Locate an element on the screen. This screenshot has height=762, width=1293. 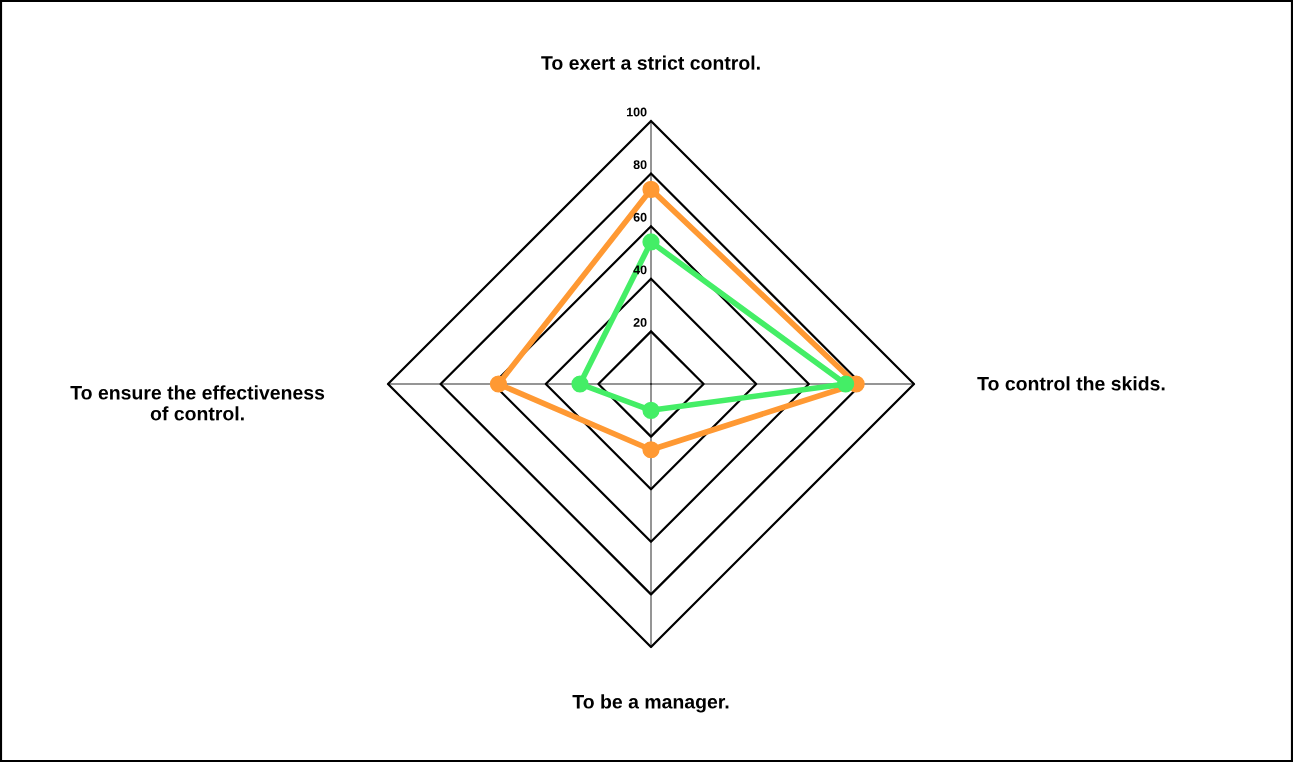
y-tick-label: 60 is located at coordinates (640, 217).